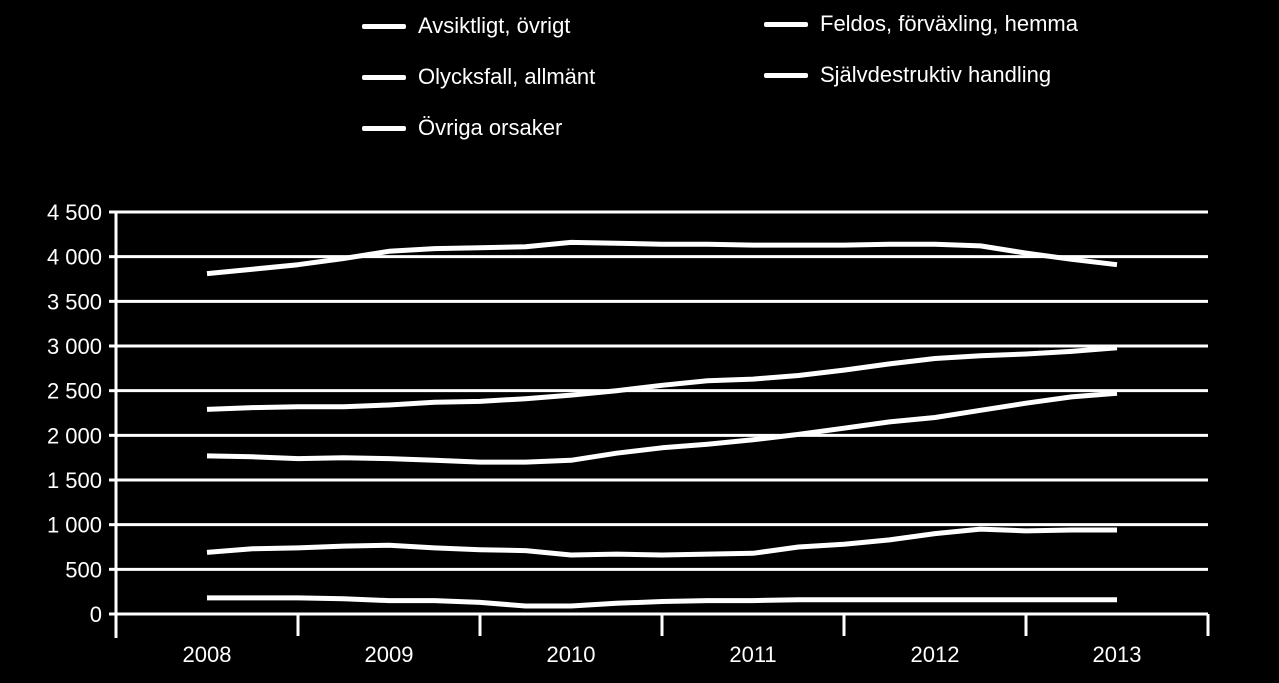 This screenshot has width=1279, height=683. Describe the element at coordinates (74, 257) in the screenshot. I see `y-tick-label: 4 000` at that location.